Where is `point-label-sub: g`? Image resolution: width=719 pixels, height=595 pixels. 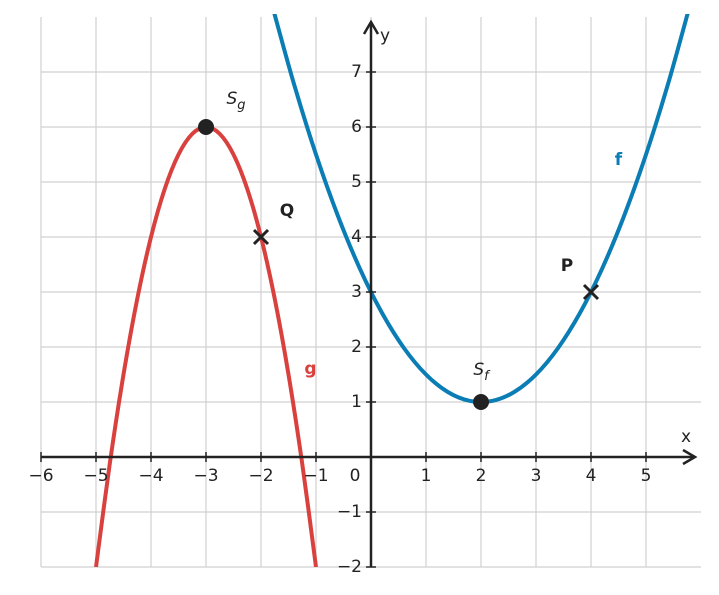
point-label-sub: g is located at coordinates (241, 105).